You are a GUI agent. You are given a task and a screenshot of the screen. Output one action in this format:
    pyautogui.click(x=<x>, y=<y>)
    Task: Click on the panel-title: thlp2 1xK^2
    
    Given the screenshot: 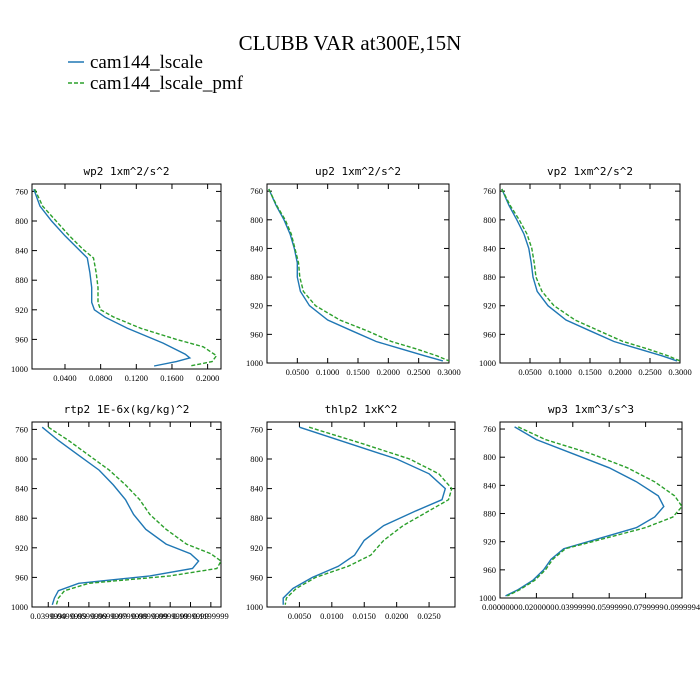 What is the action you would take?
    pyautogui.click(x=361, y=409)
    